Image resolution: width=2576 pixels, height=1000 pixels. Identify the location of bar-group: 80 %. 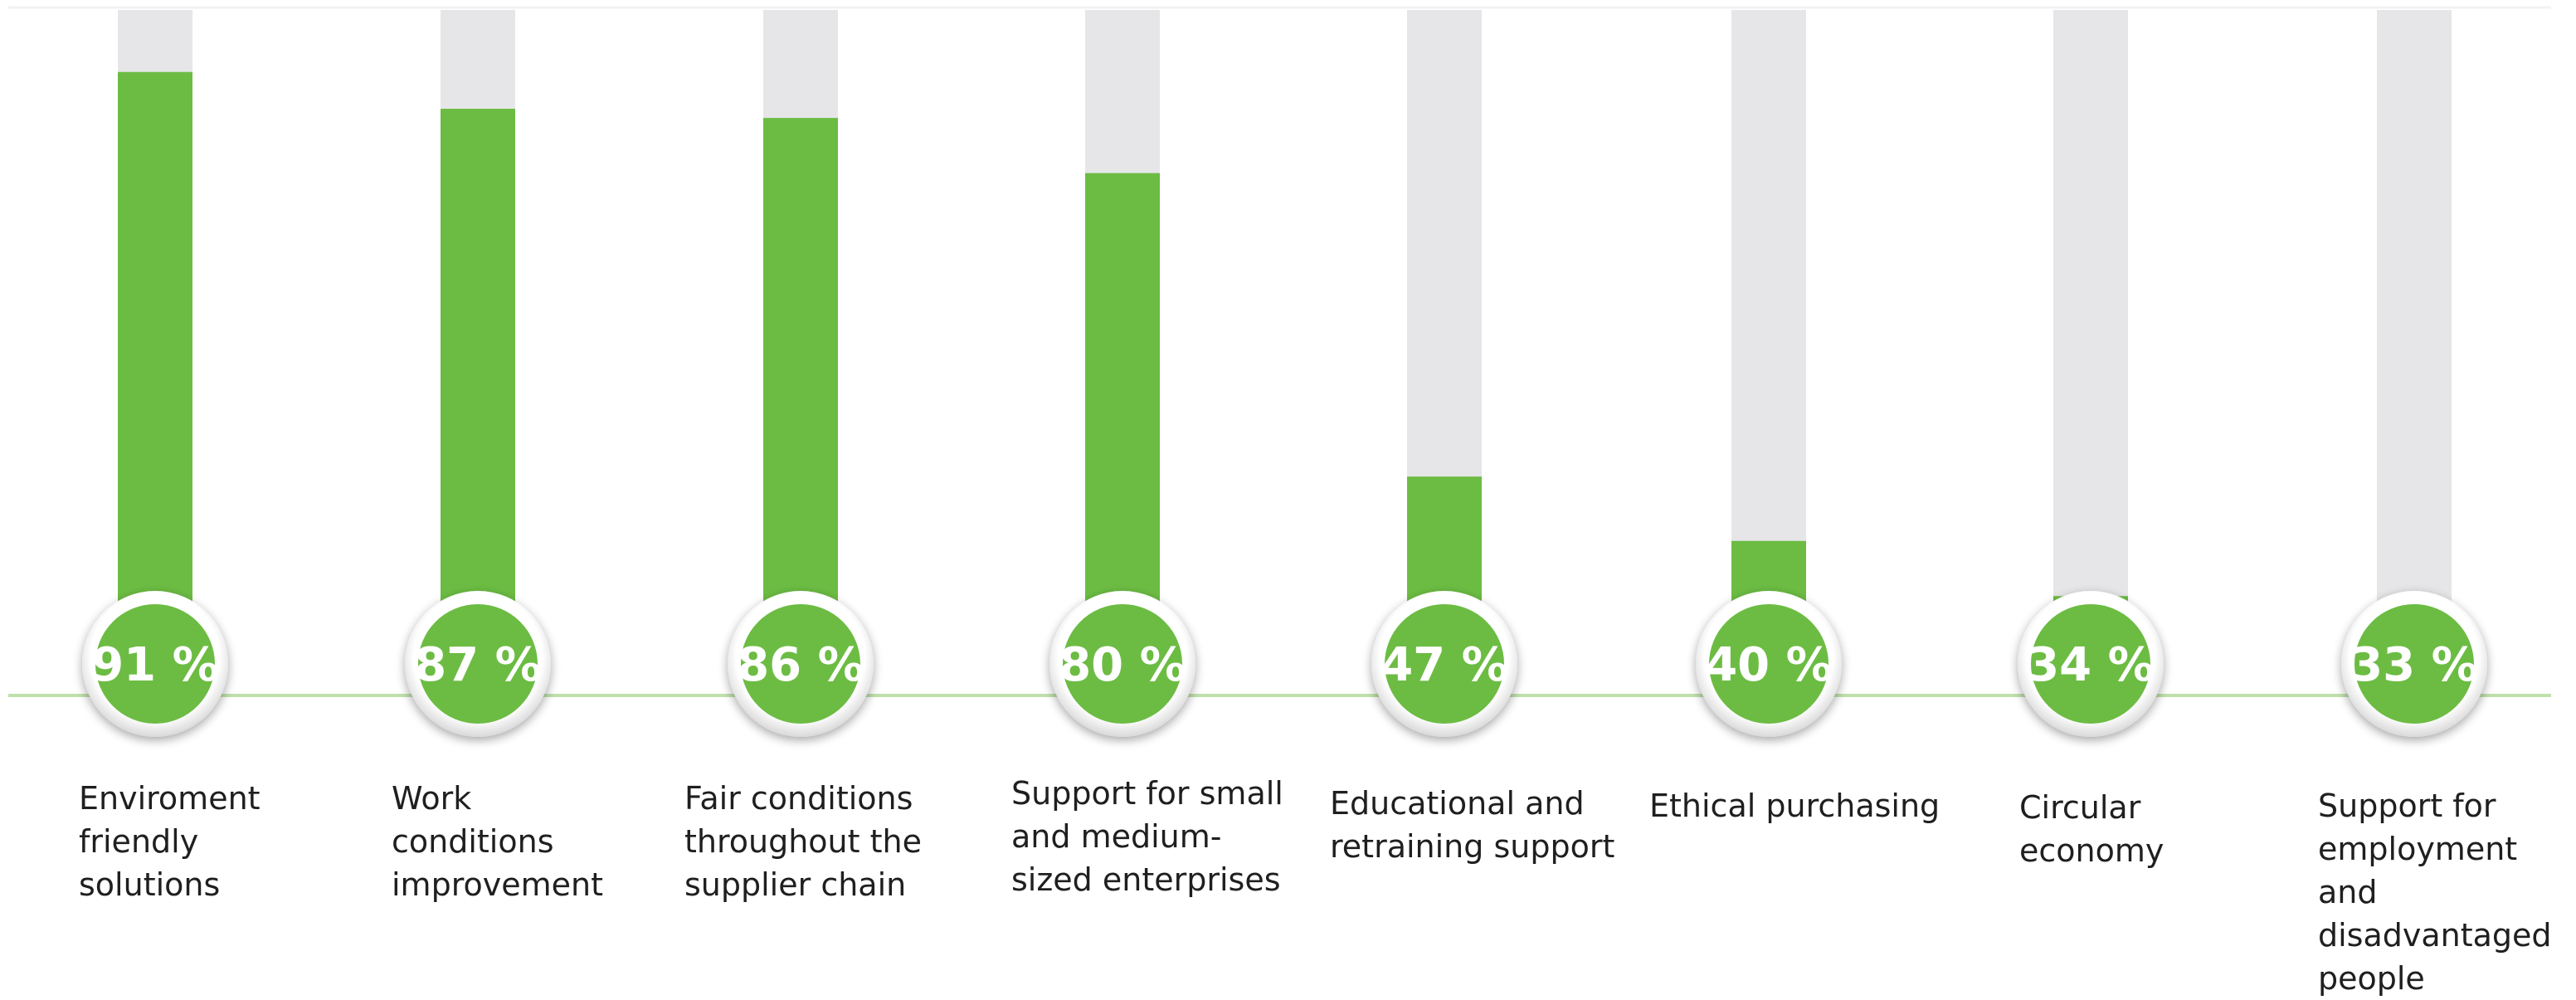
(1122, 374).